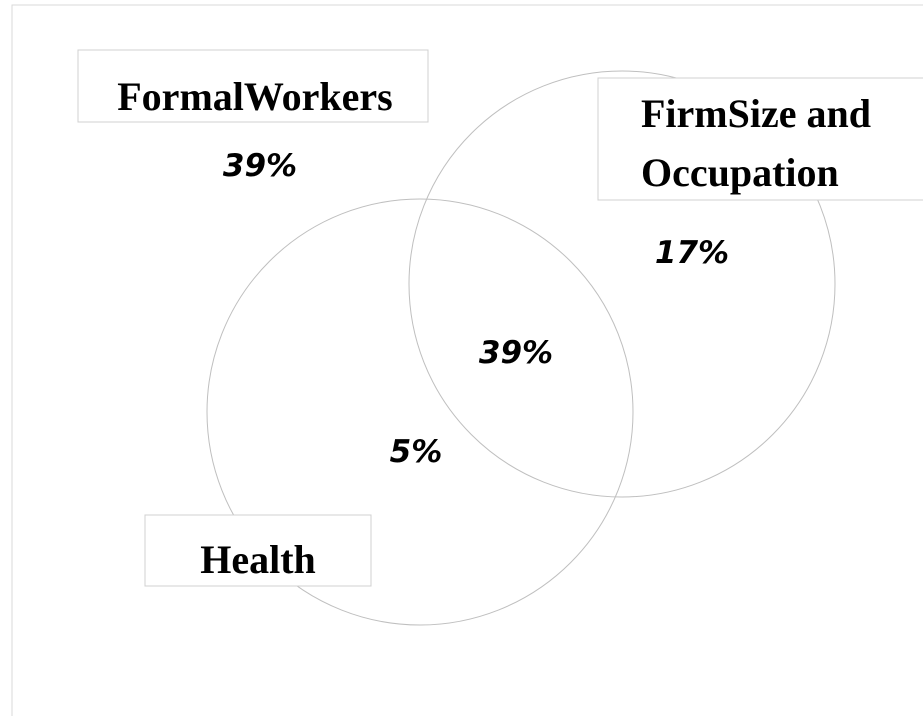  I want to click on set-label: Health, so click(258, 559).